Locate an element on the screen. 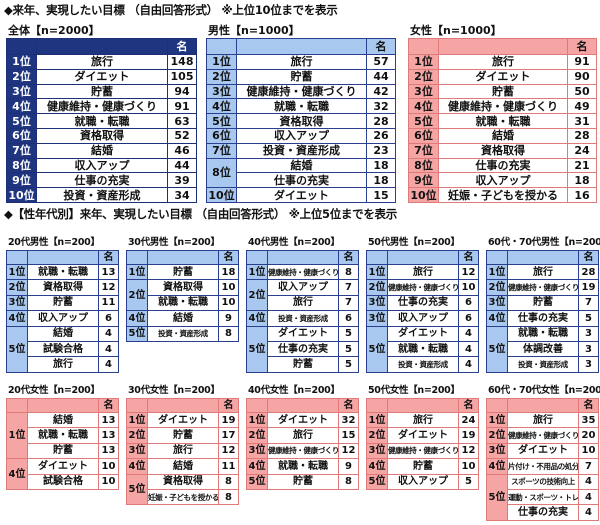 The width and height of the screenshot is (600, 525). count-cell: 10 is located at coordinates (108, 481).